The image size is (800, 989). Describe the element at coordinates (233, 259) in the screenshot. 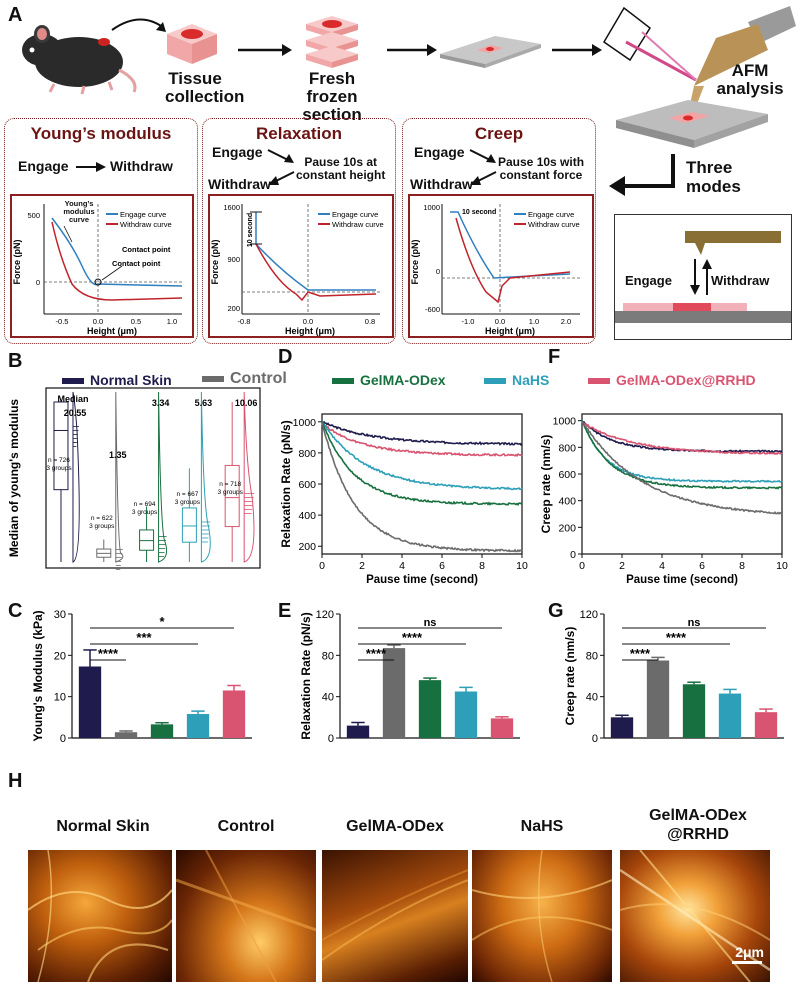

I see `relax-ytick-2: 900` at that location.